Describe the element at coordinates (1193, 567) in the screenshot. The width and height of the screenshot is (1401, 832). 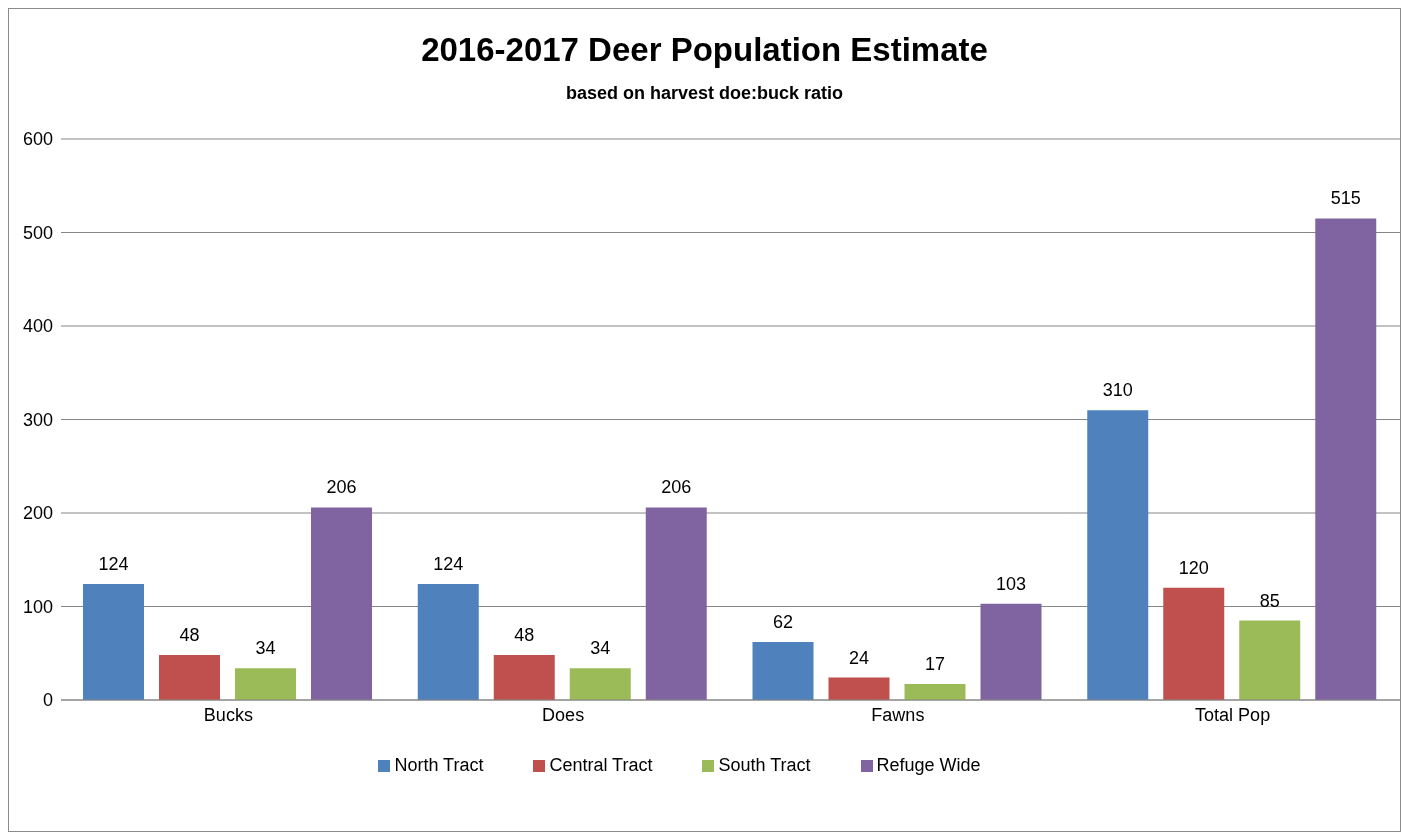
I see `data-label: 120` at that location.